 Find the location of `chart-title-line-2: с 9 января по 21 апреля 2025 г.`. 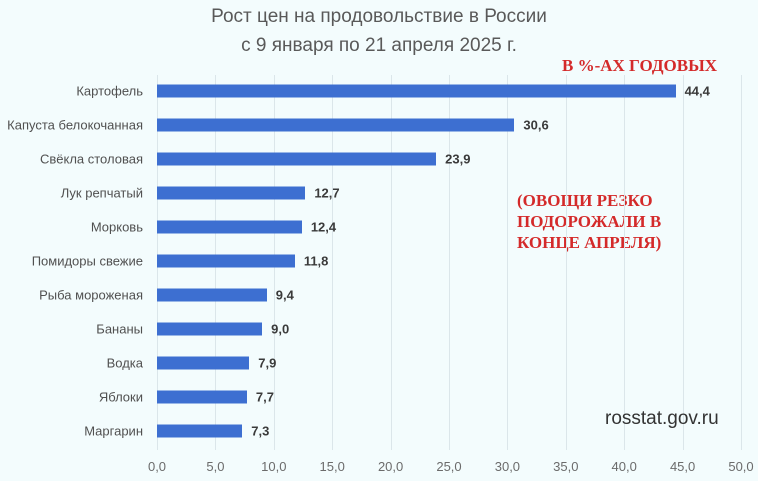

chart-title-line-2: с 9 января по 21 апреля 2025 г. is located at coordinates (379, 45).